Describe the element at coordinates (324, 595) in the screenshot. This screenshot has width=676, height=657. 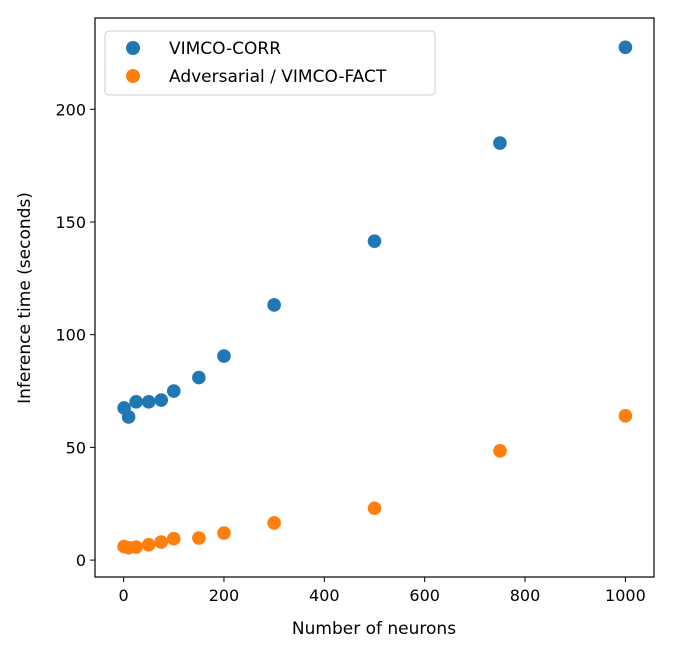
I see `x-tick-label: 400` at that location.